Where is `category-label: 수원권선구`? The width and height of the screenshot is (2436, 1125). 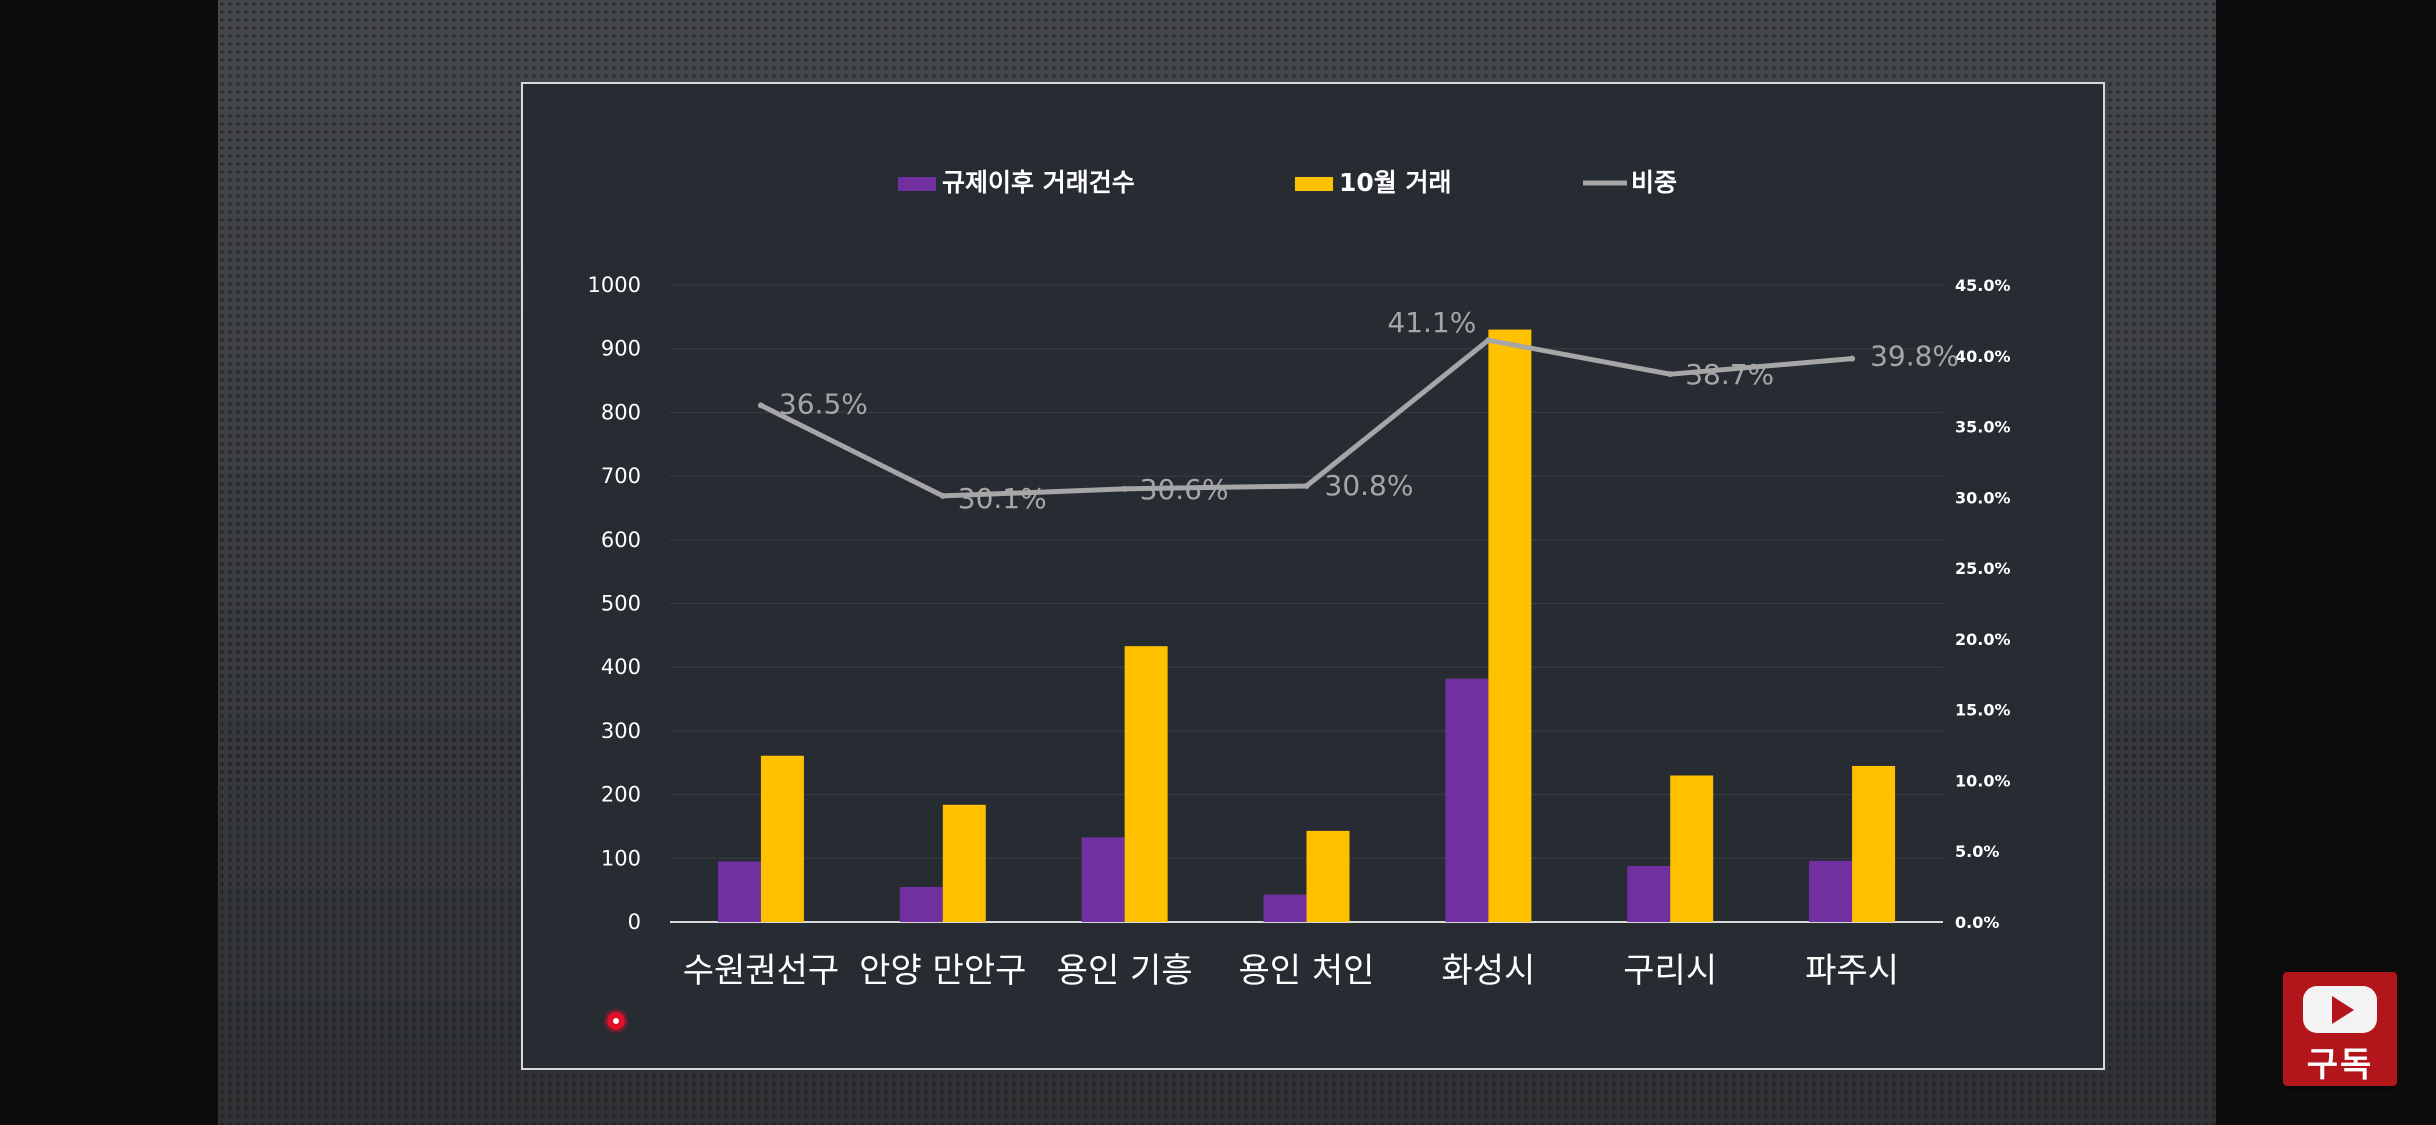 category-label: 수원권선구 is located at coordinates (761, 971).